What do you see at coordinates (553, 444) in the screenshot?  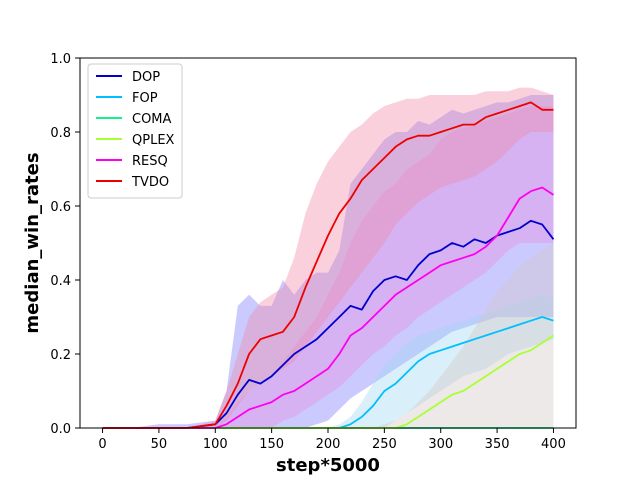 I see `x-tick-label: 400` at bounding box center [553, 444].